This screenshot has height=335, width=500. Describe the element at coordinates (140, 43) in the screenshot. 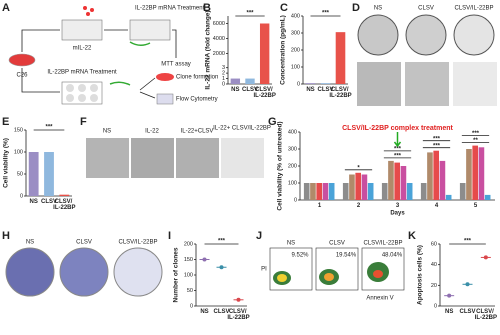

I see `mrna` at that location.